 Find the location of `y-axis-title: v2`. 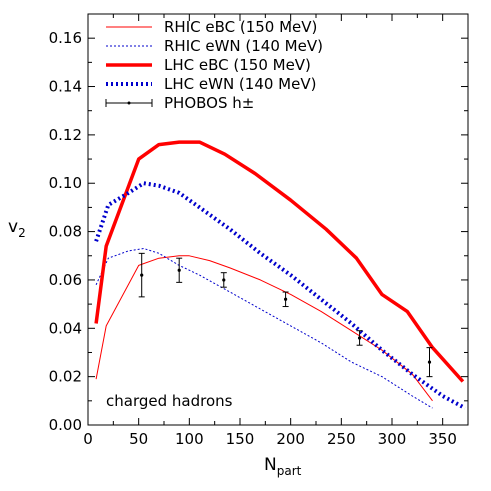

y-axis-title: v2 is located at coordinates (17, 228).